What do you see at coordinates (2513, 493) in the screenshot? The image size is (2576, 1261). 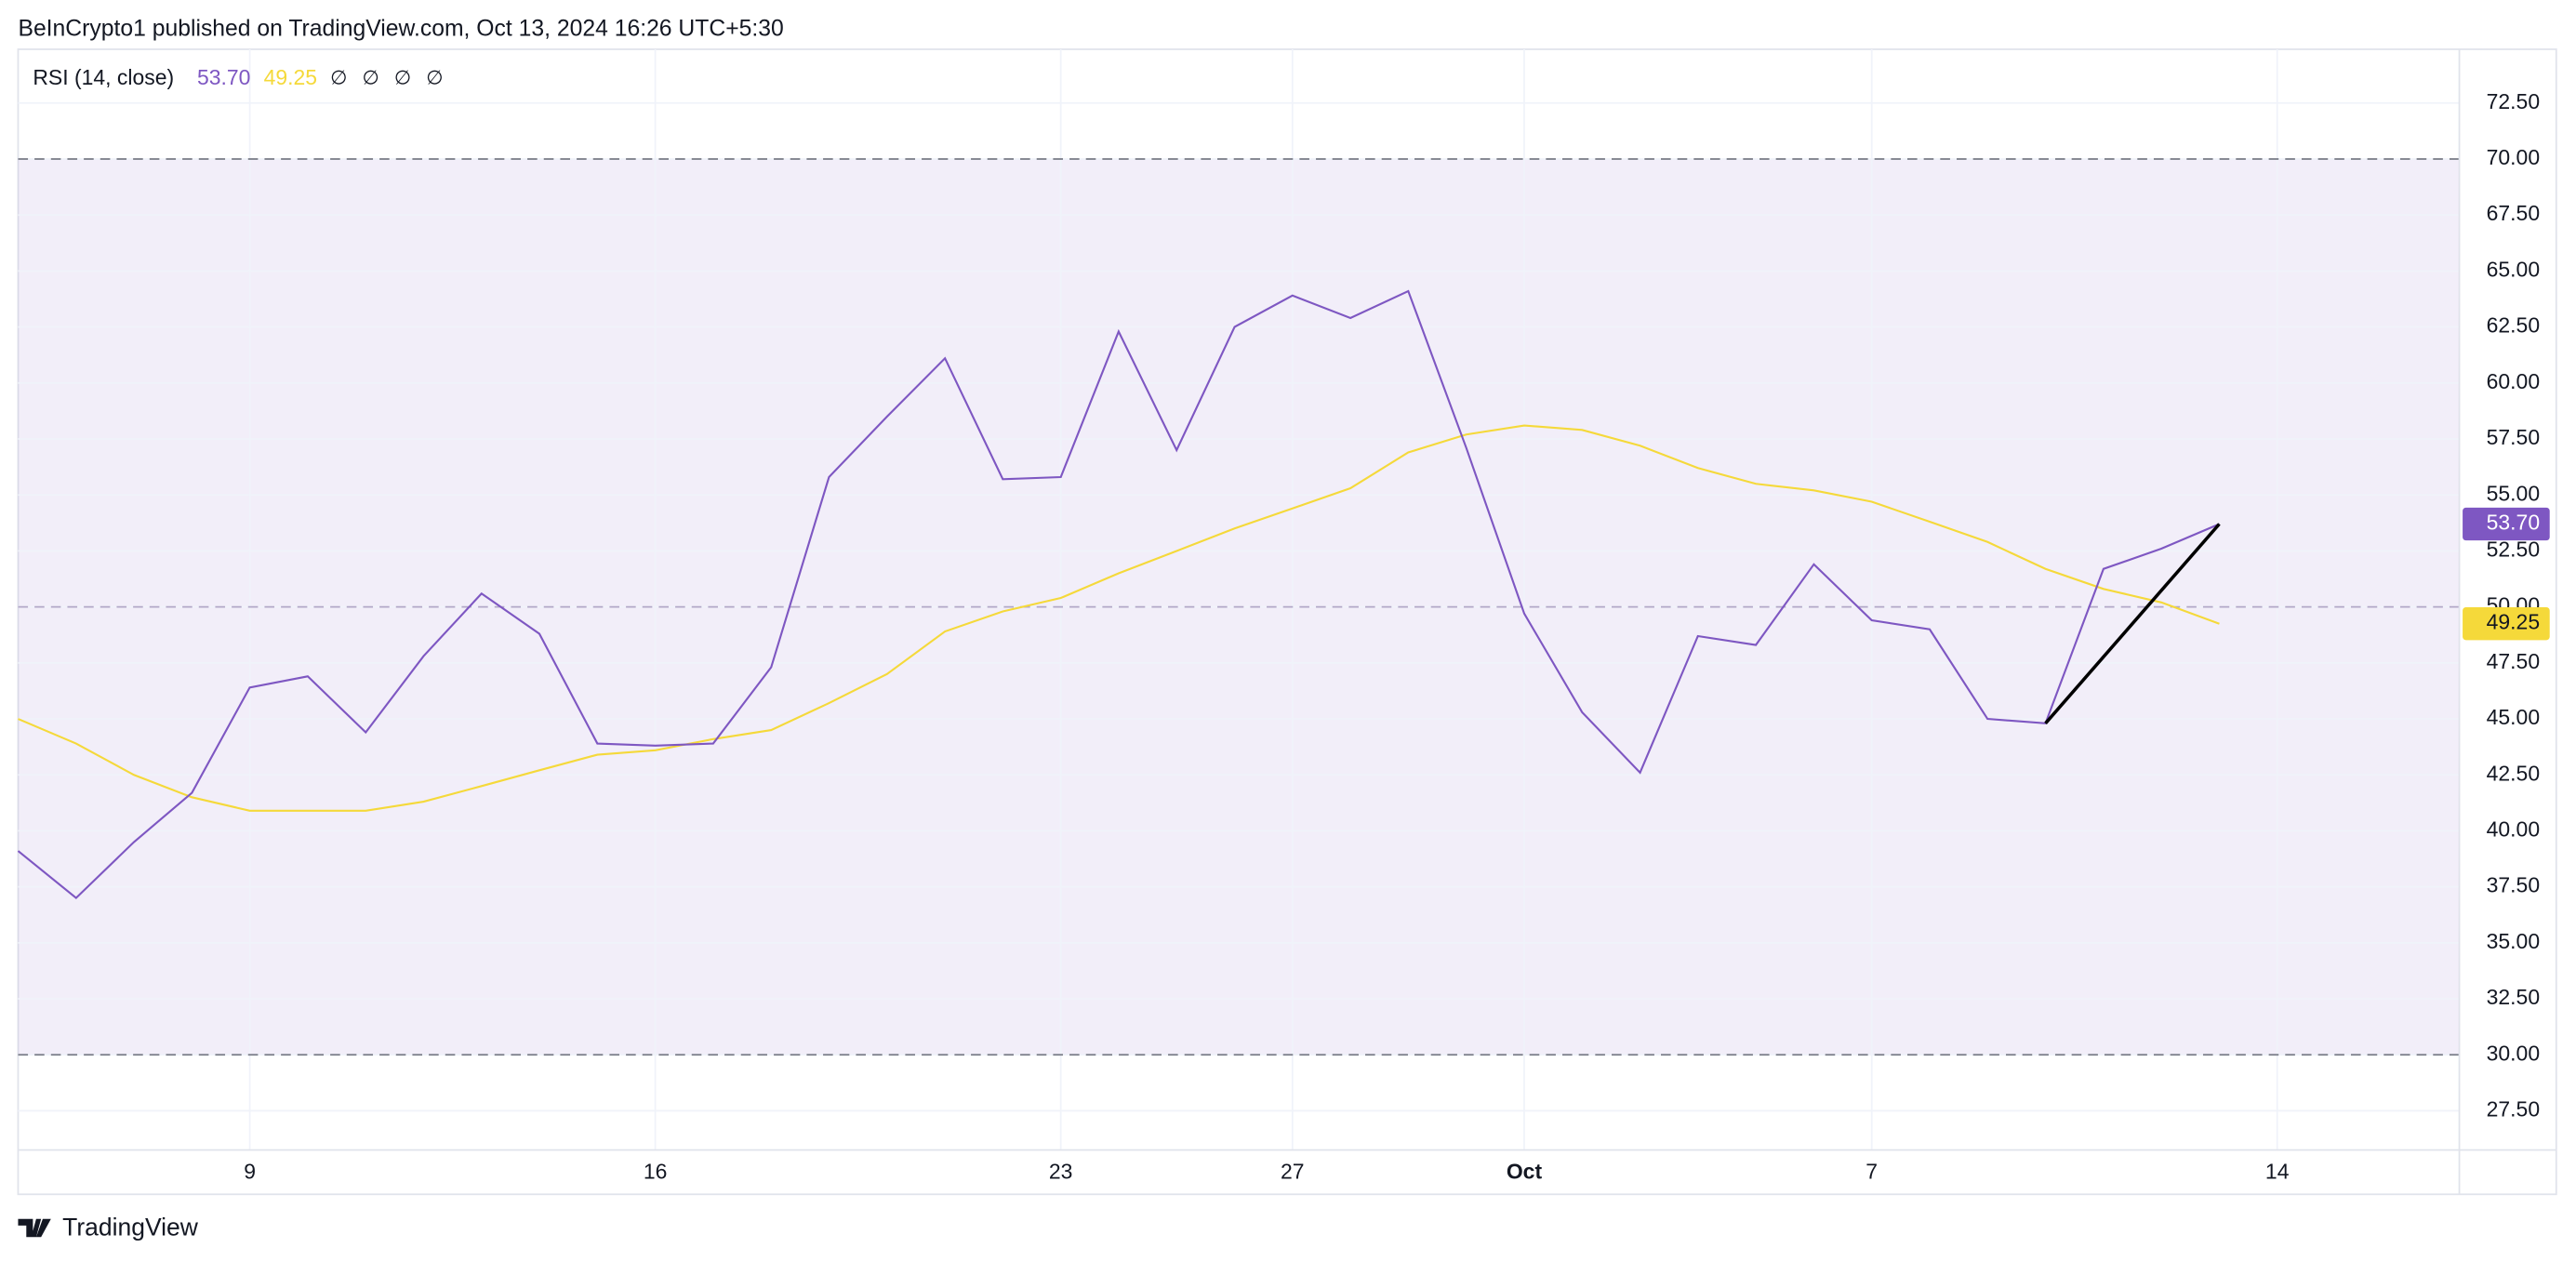 I see `y-tick-label: 55.00` at bounding box center [2513, 493].